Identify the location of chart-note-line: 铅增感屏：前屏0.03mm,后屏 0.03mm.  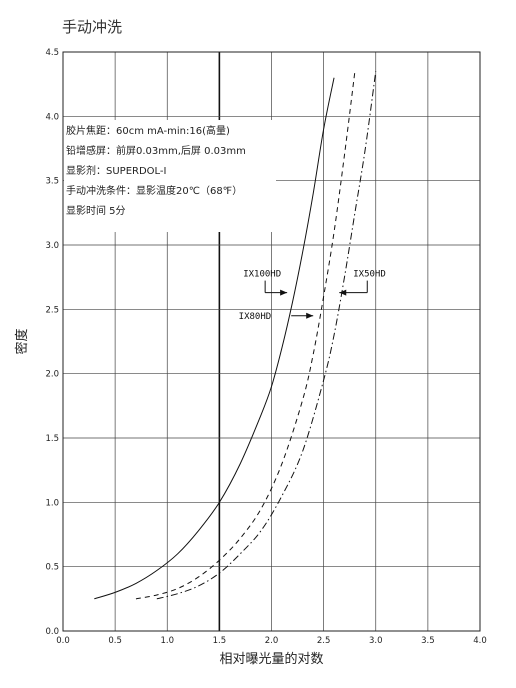
(156, 150).